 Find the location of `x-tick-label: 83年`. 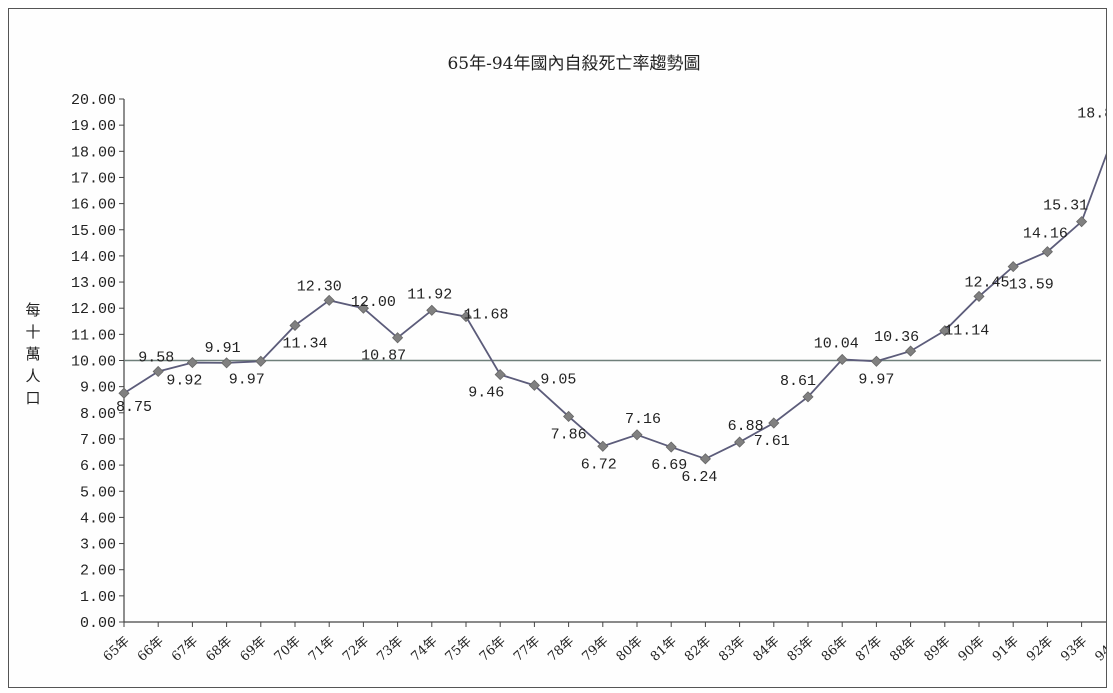

x-tick-label: 83年 is located at coordinates (732, 649).